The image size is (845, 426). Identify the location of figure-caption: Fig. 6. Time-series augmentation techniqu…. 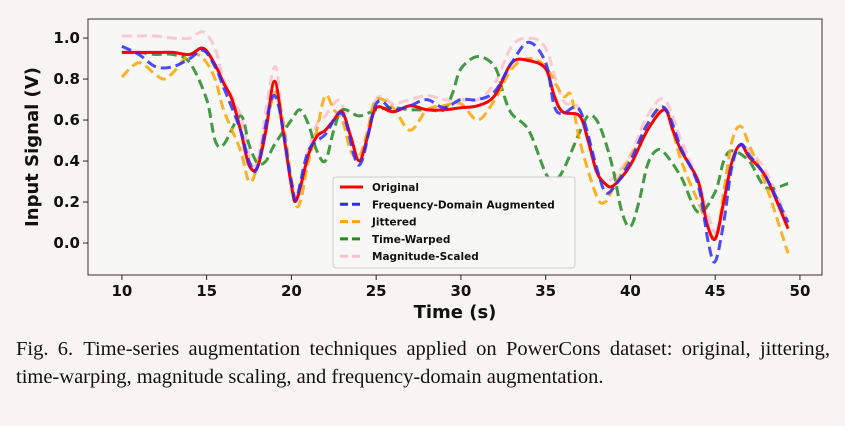
(423, 363).